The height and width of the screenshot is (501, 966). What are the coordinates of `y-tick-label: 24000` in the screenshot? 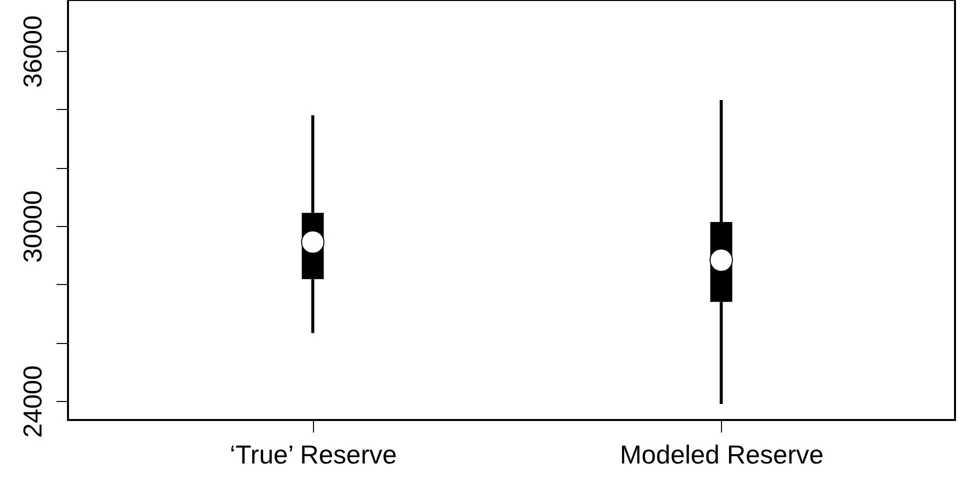 It's located at (33, 401).